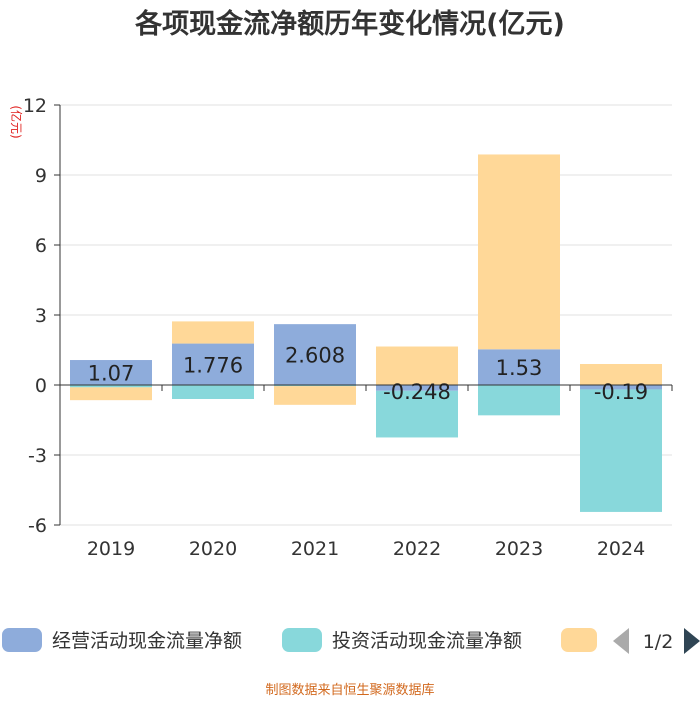  Describe the element at coordinates (315, 395) in the screenshot. I see `bar-financing-2021` at that location.